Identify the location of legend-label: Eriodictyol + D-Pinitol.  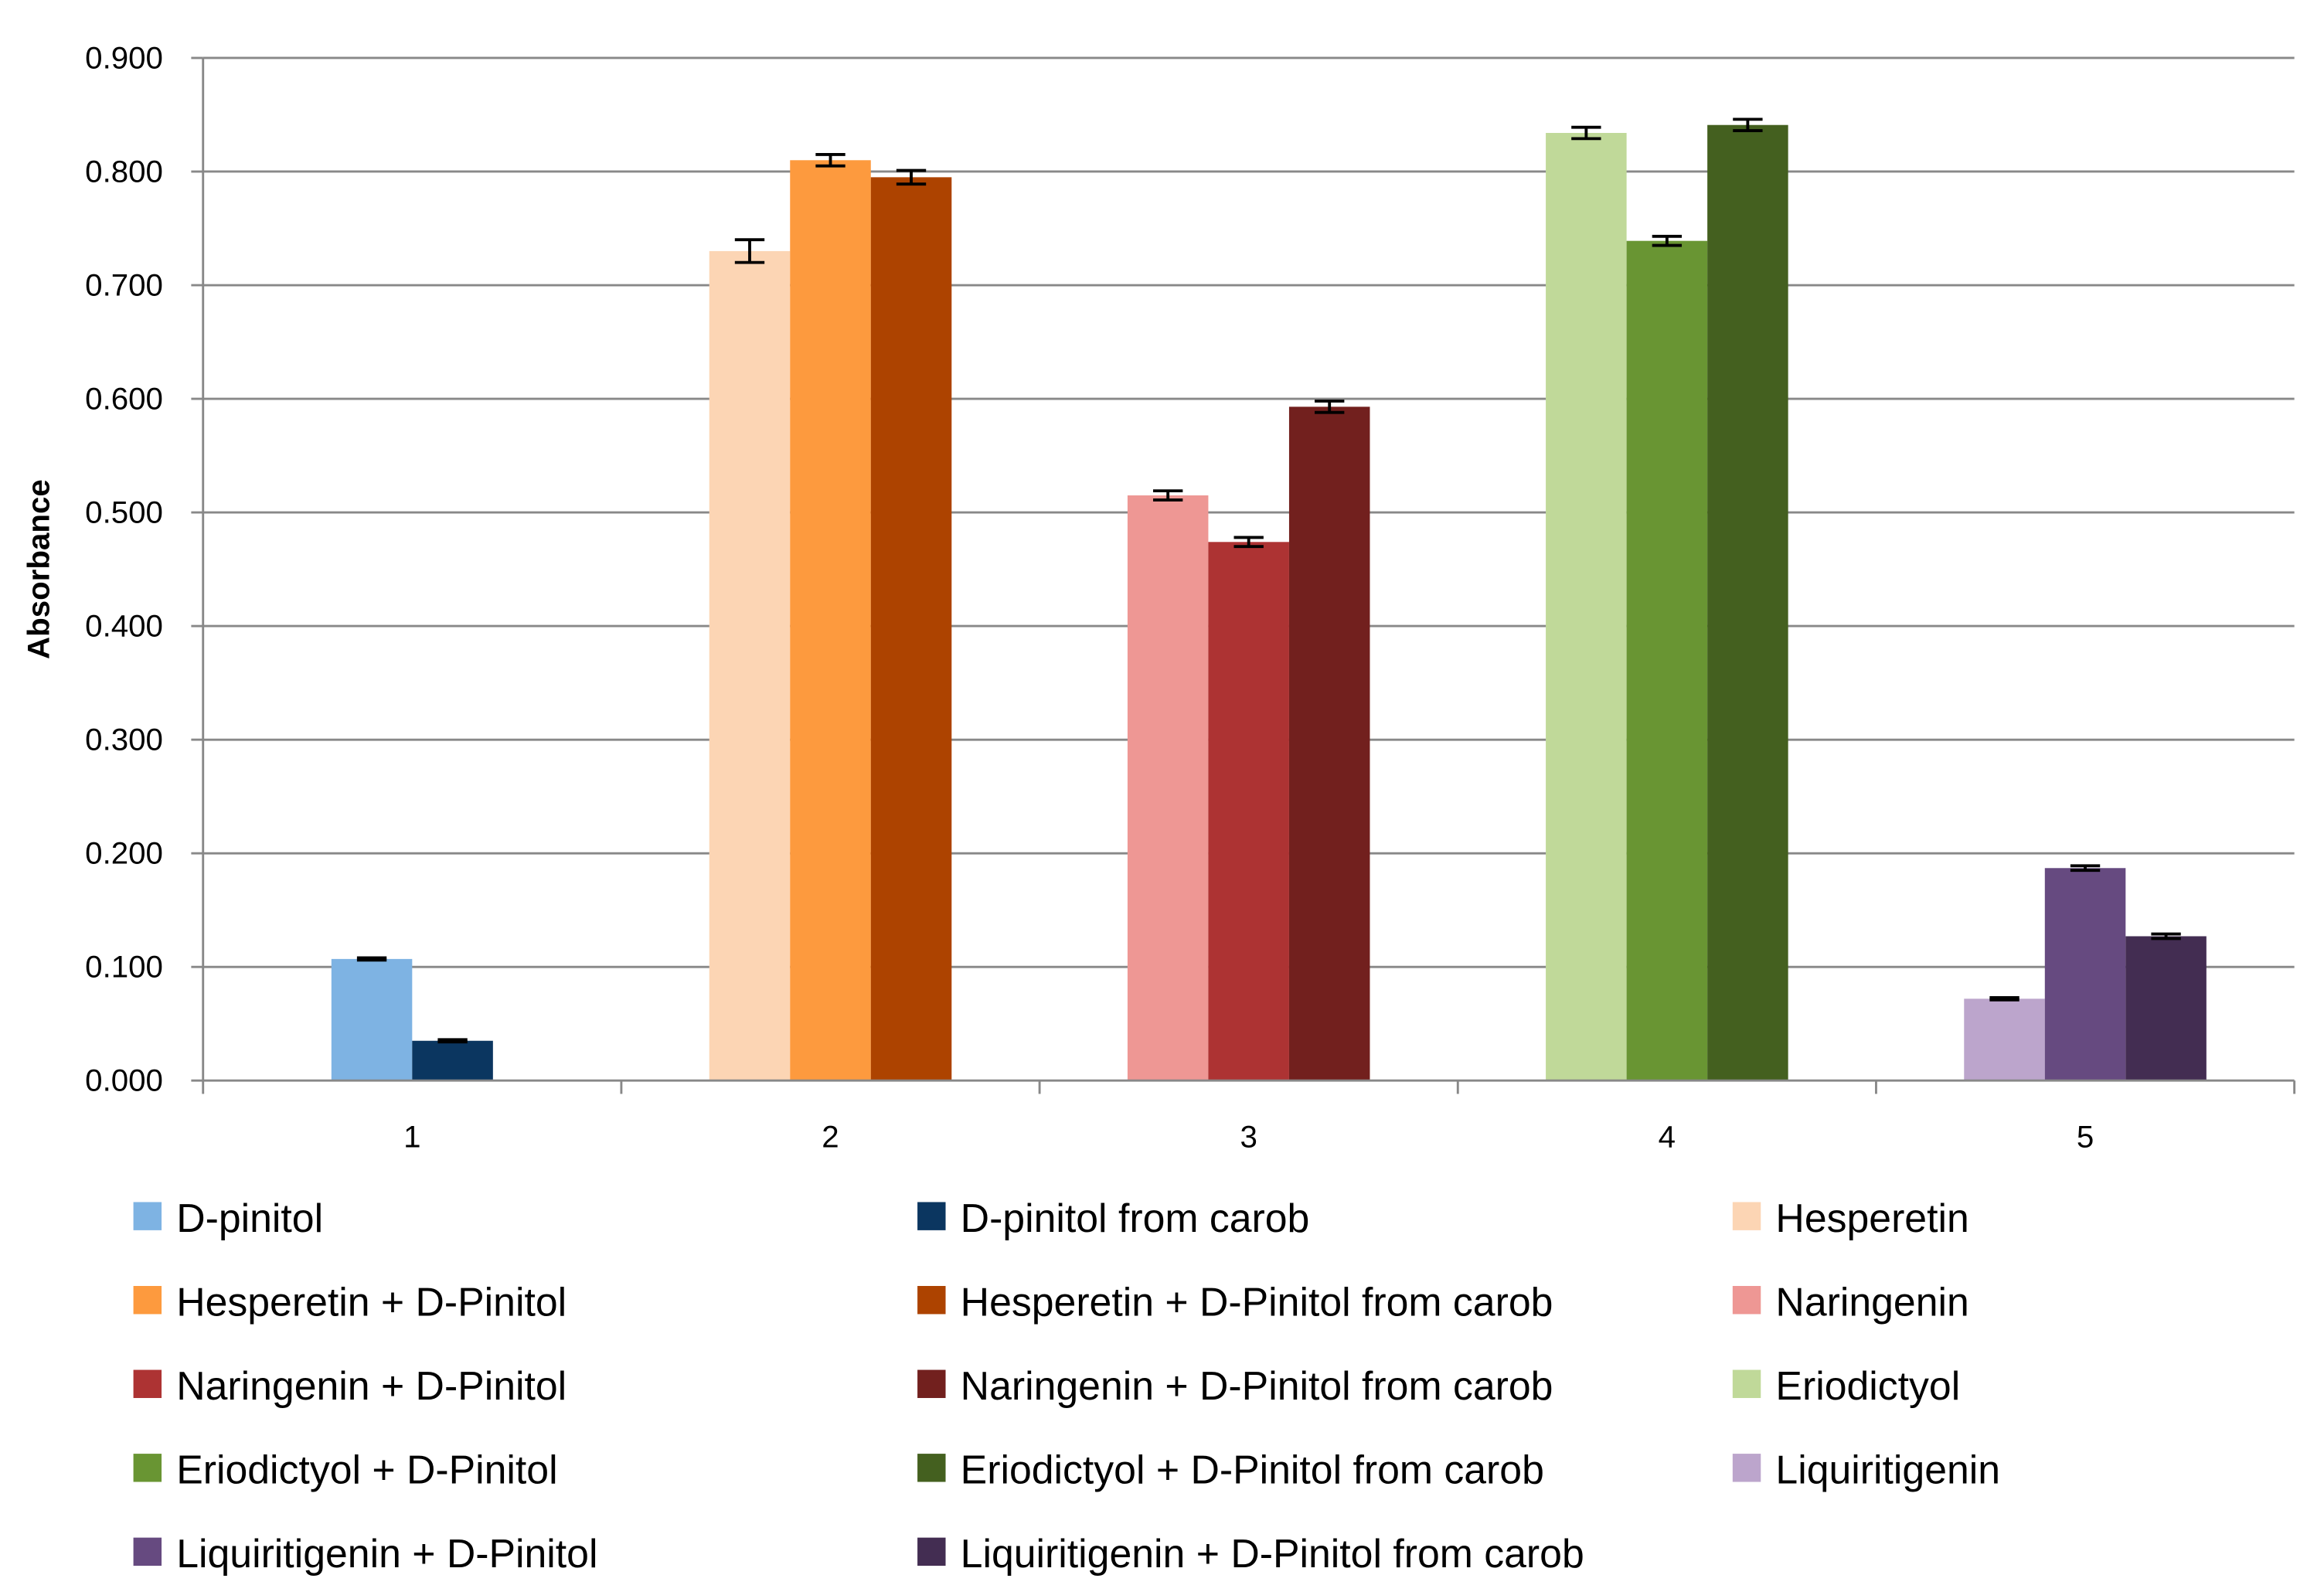
(366, 1470).